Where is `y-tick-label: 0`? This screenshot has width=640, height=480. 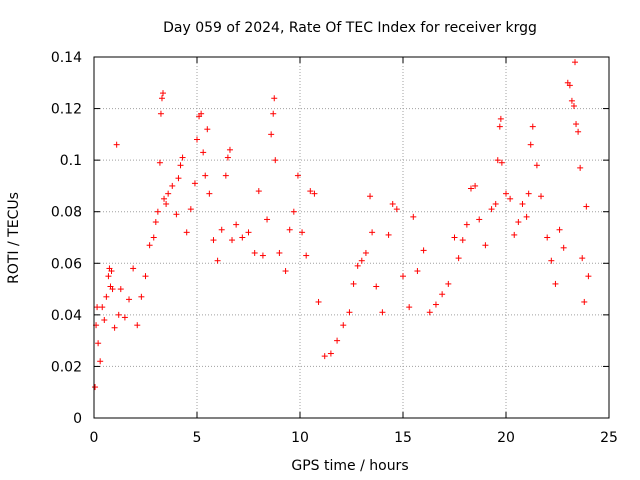 y-tick-label: 0 is located at coordinates (77, 419).